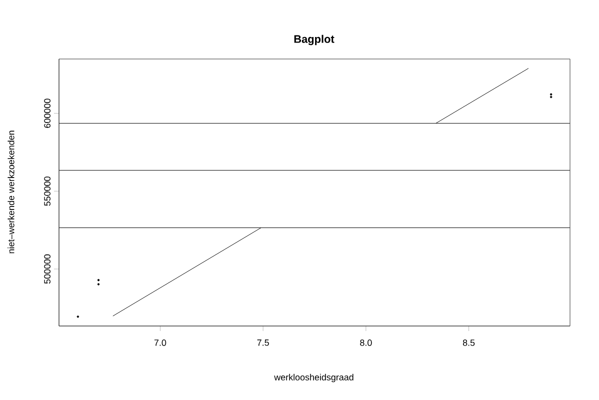 This screenshot has height=400, width=599. What do you see at coordinates (468, 343) in the screenshot?
I see `x-tick-label: 8.5` at bounding box center [468, 343].